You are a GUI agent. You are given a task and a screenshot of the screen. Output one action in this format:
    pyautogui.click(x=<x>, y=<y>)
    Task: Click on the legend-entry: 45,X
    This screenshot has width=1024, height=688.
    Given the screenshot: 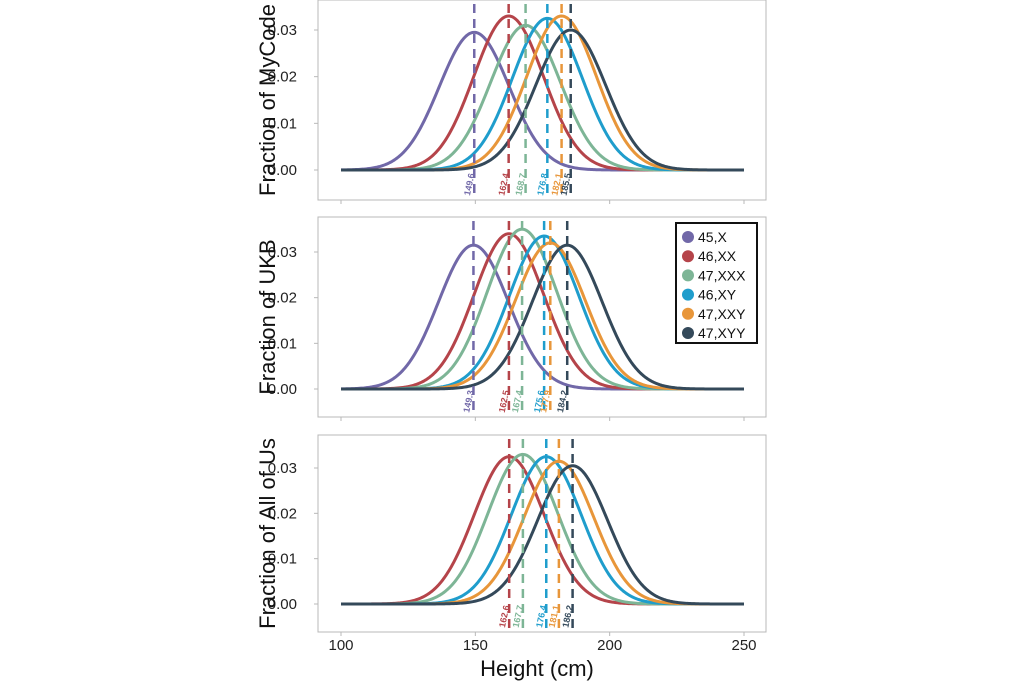 What is the action you would take?
    pyautogui.click(x=712, y=237)
    